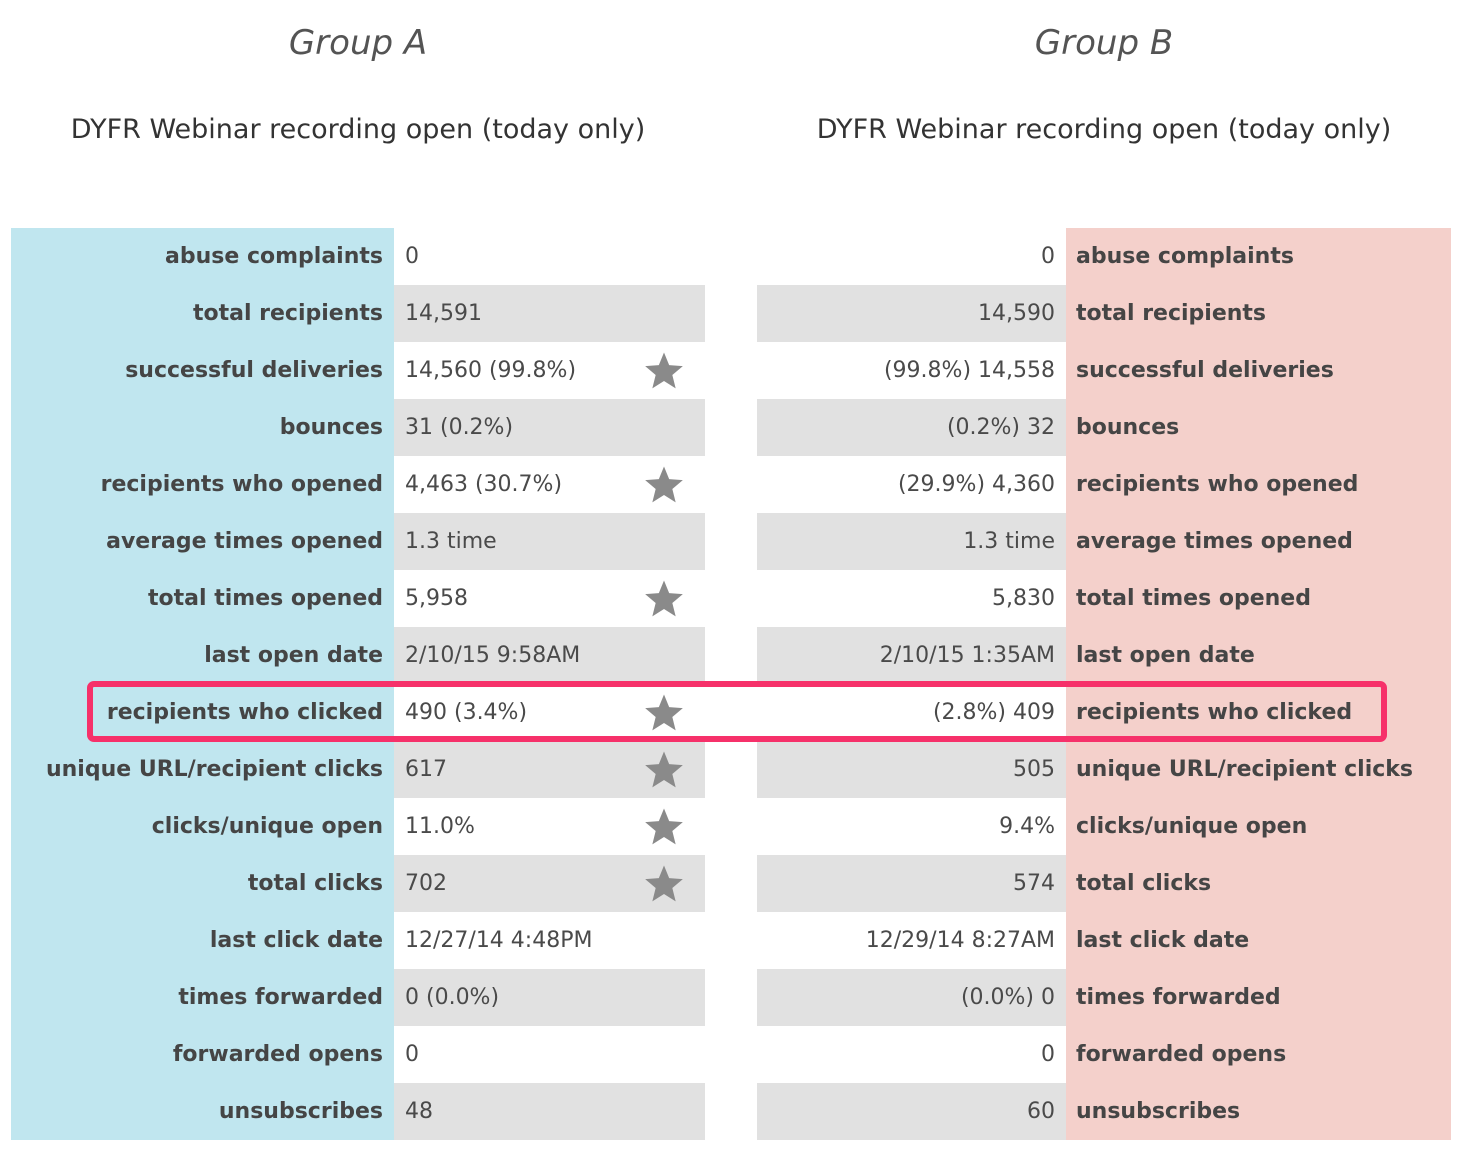 This screenshot has height=1149, width=1458. I want to click on value-text: 14,560 (99.8%), so click(491, 370).